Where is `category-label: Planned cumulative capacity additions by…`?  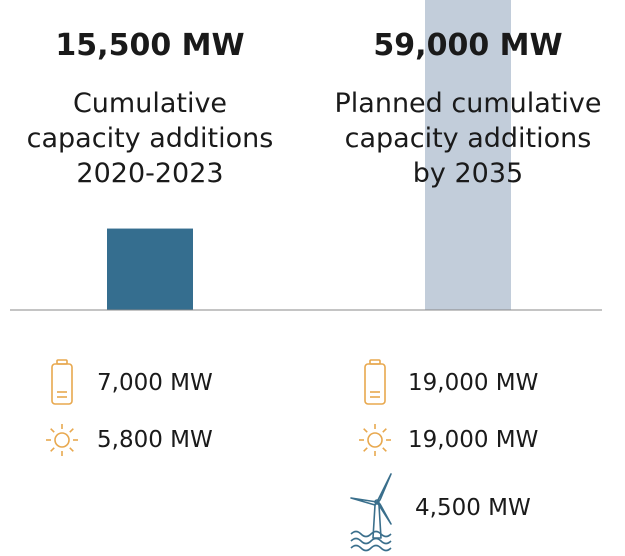
category-label: Planned cumulative capacity additions by… is located at coordinates (468, 138).